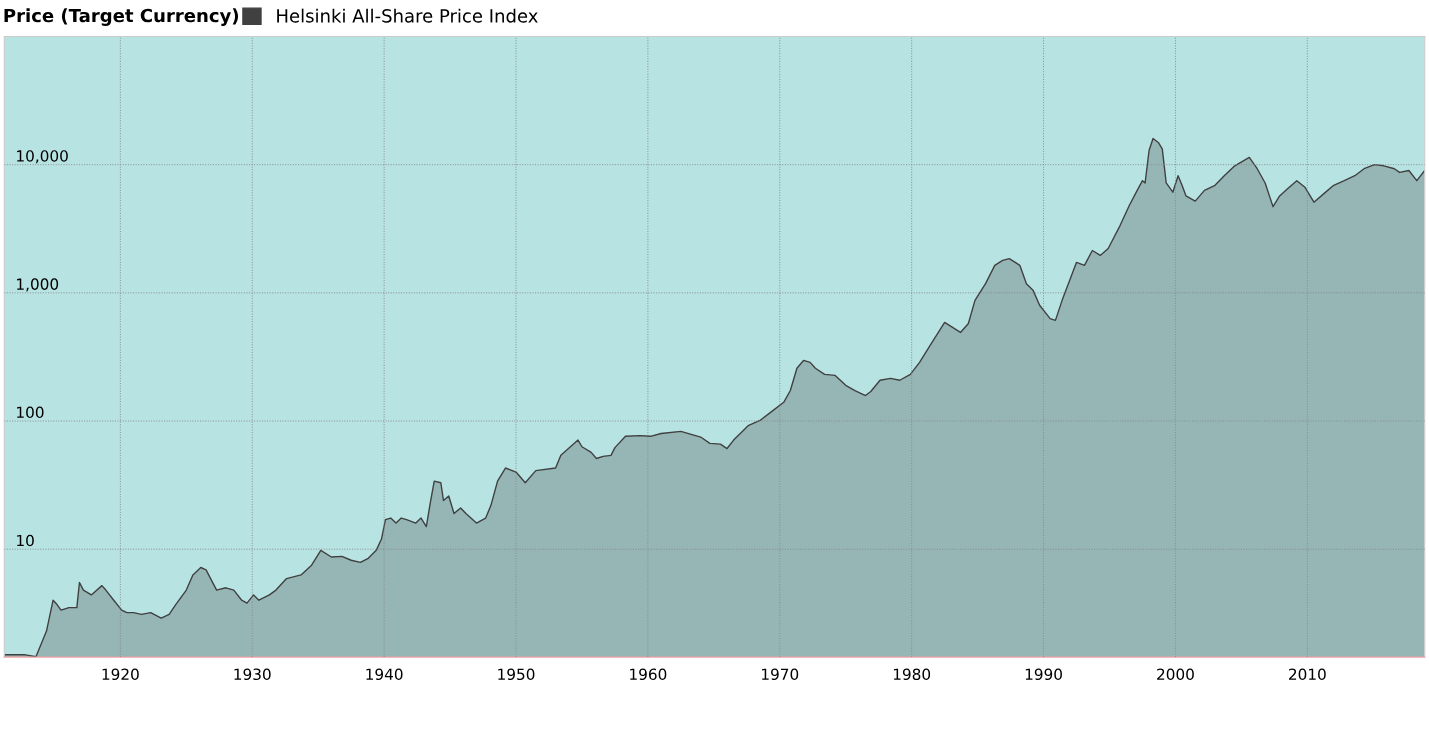 The width and height of the screenshot is (1429, 745). Describe the element at coordinates (120, 674) in the screenshot. I see `x-tick-label: 1920` at that location.